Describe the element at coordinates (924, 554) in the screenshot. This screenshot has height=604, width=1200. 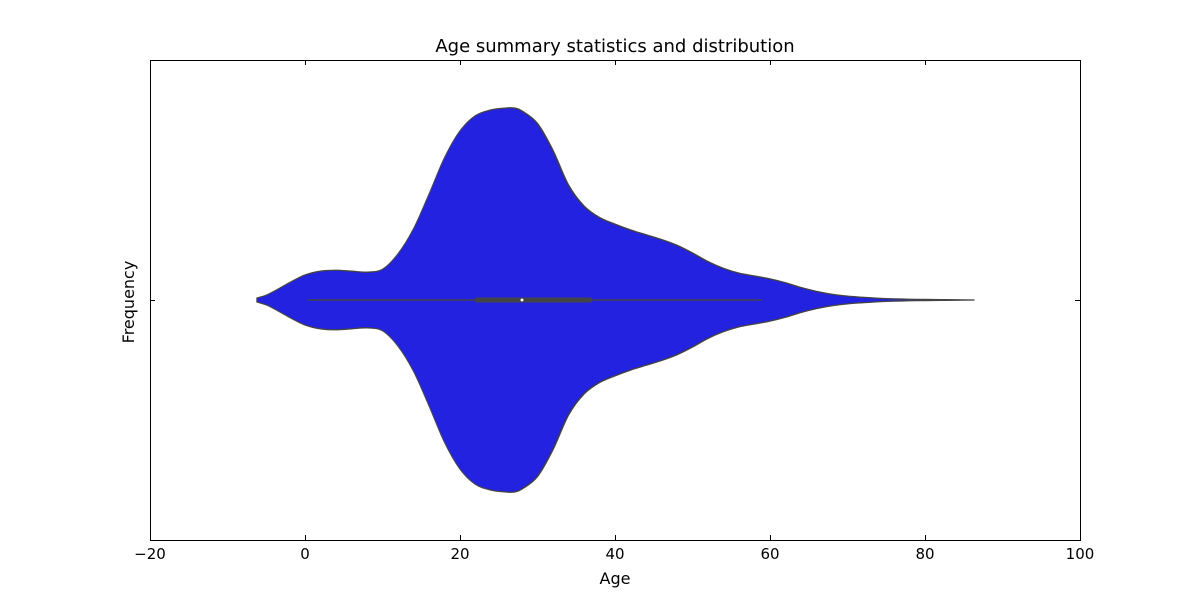
I see `x-tick-label: 80` at that location.